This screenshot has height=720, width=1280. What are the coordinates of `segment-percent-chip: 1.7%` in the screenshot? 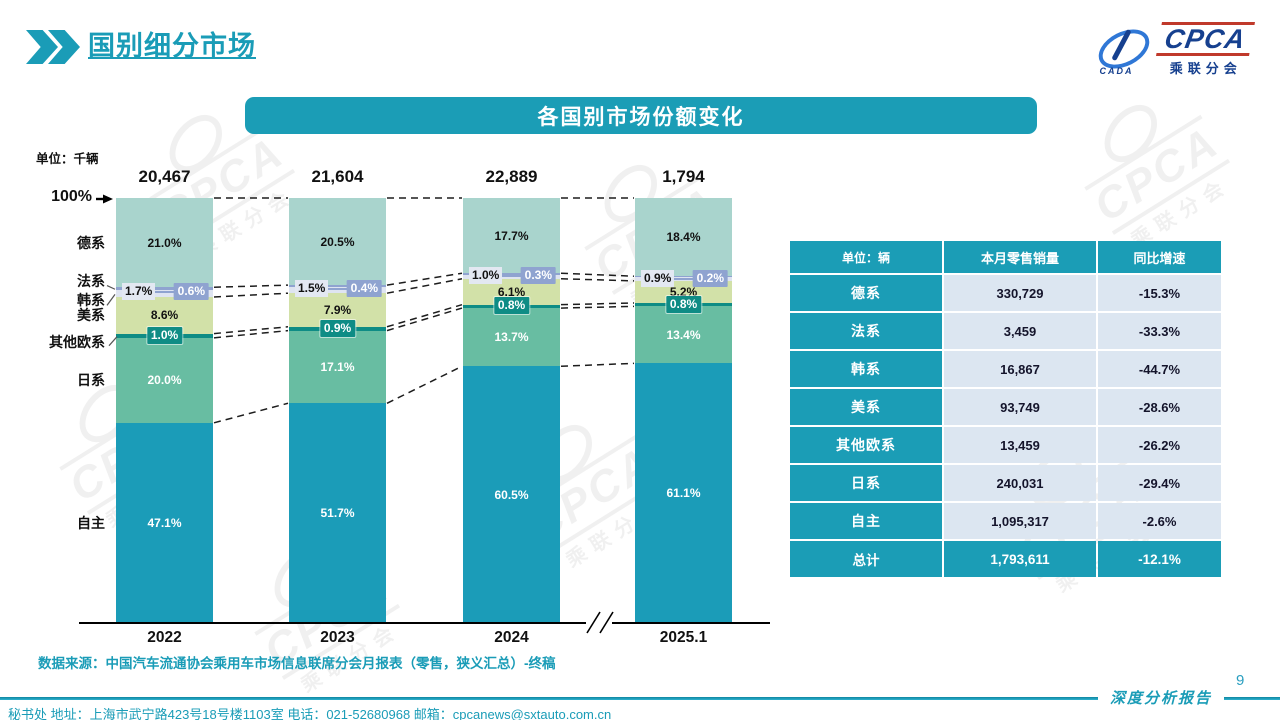 It's located at (139, 292).